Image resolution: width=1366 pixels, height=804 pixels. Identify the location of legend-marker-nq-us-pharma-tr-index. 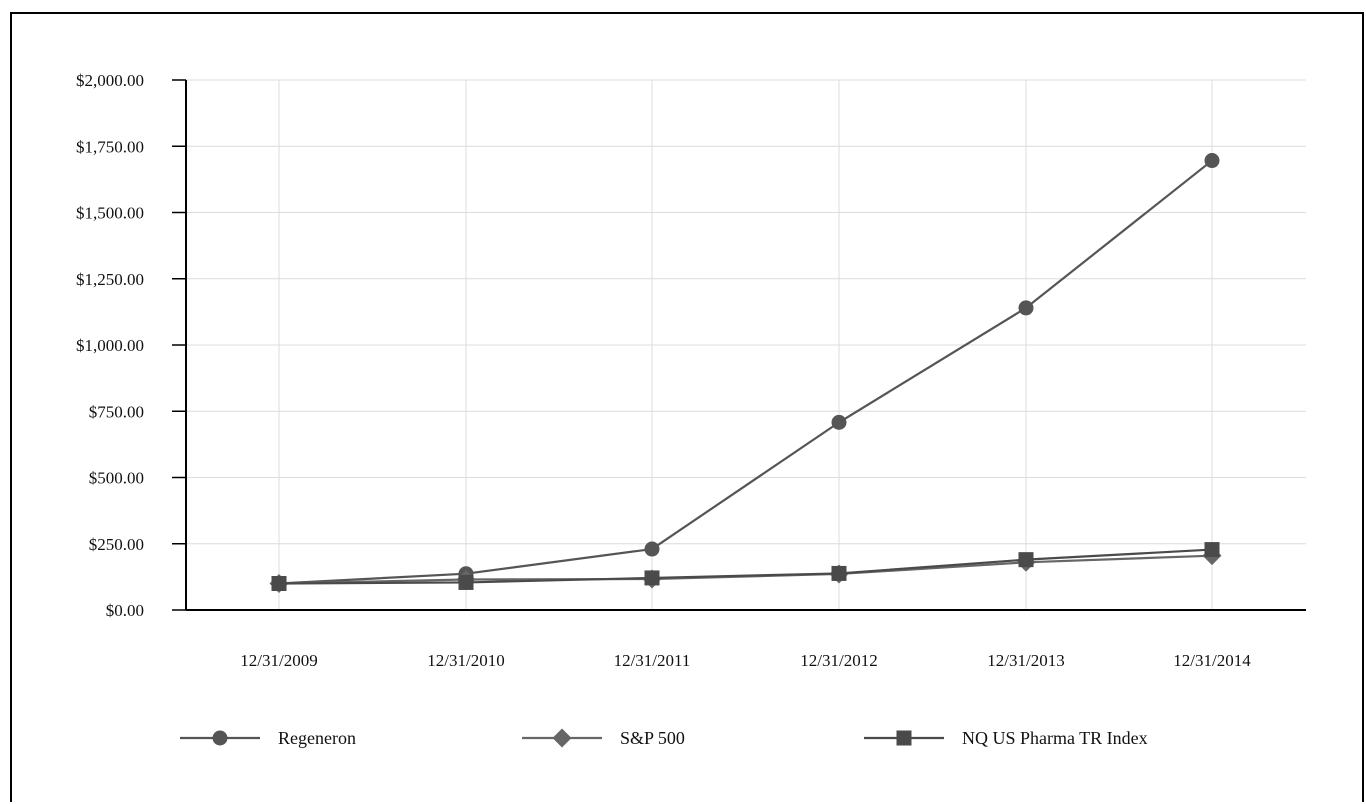
(904, 738).